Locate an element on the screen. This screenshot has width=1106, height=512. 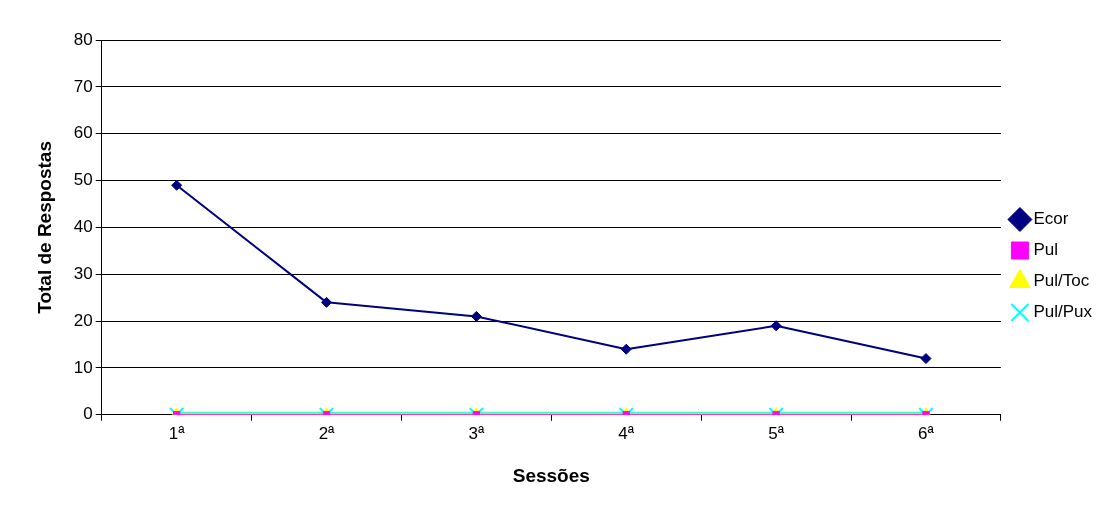
x-tick-label: 1ª is located at coordinates (177, 433).